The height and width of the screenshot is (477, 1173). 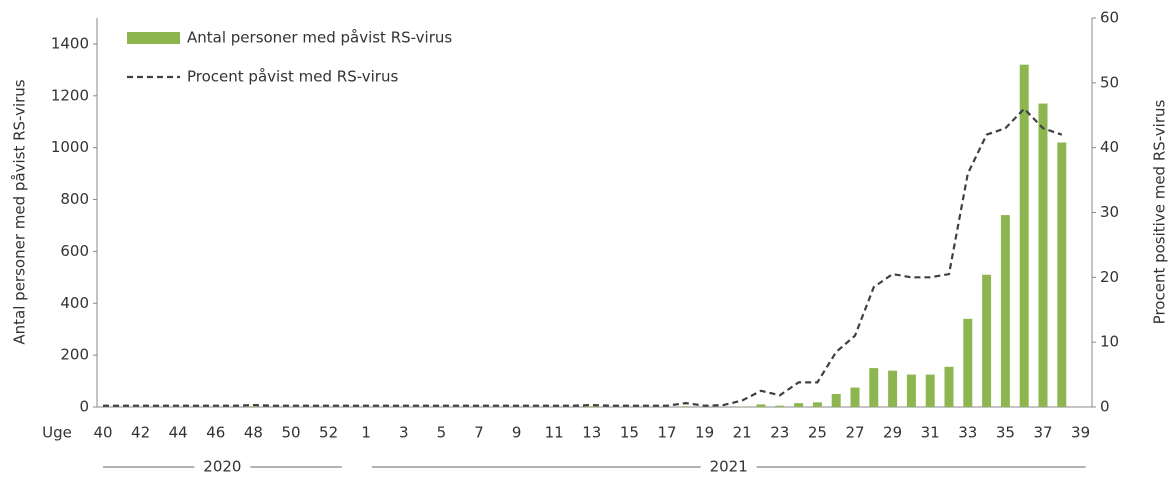 I want to click on x-tick-label: 1, so click(x=366, y=433).